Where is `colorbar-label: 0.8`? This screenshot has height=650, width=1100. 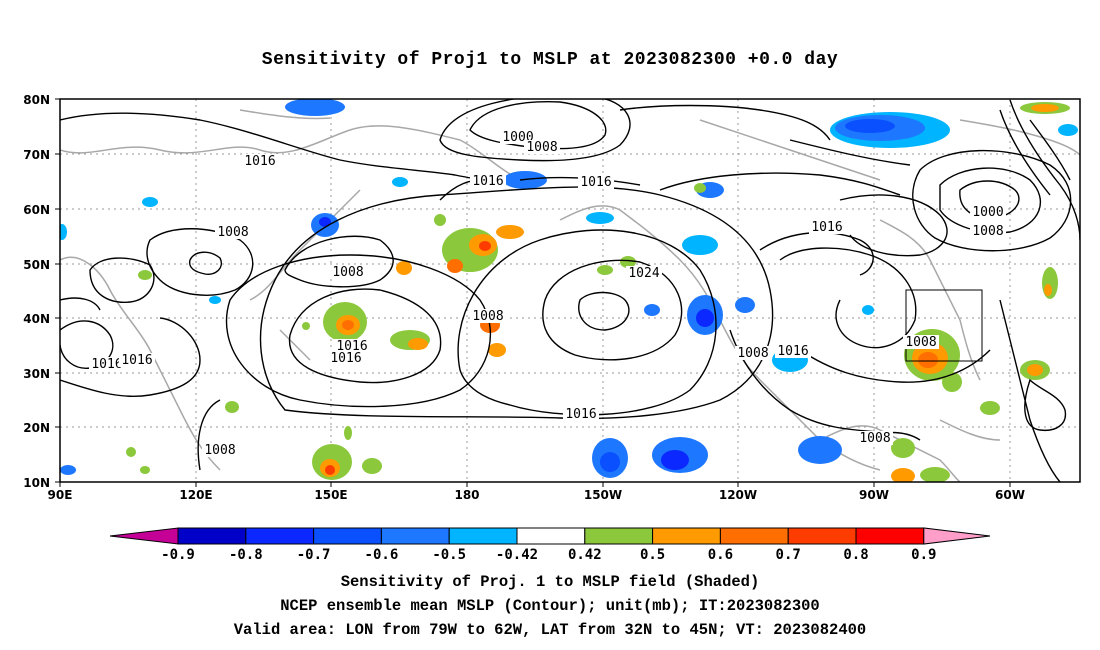 colorbar-label: 0.8 is located at coordinates (855, 555).